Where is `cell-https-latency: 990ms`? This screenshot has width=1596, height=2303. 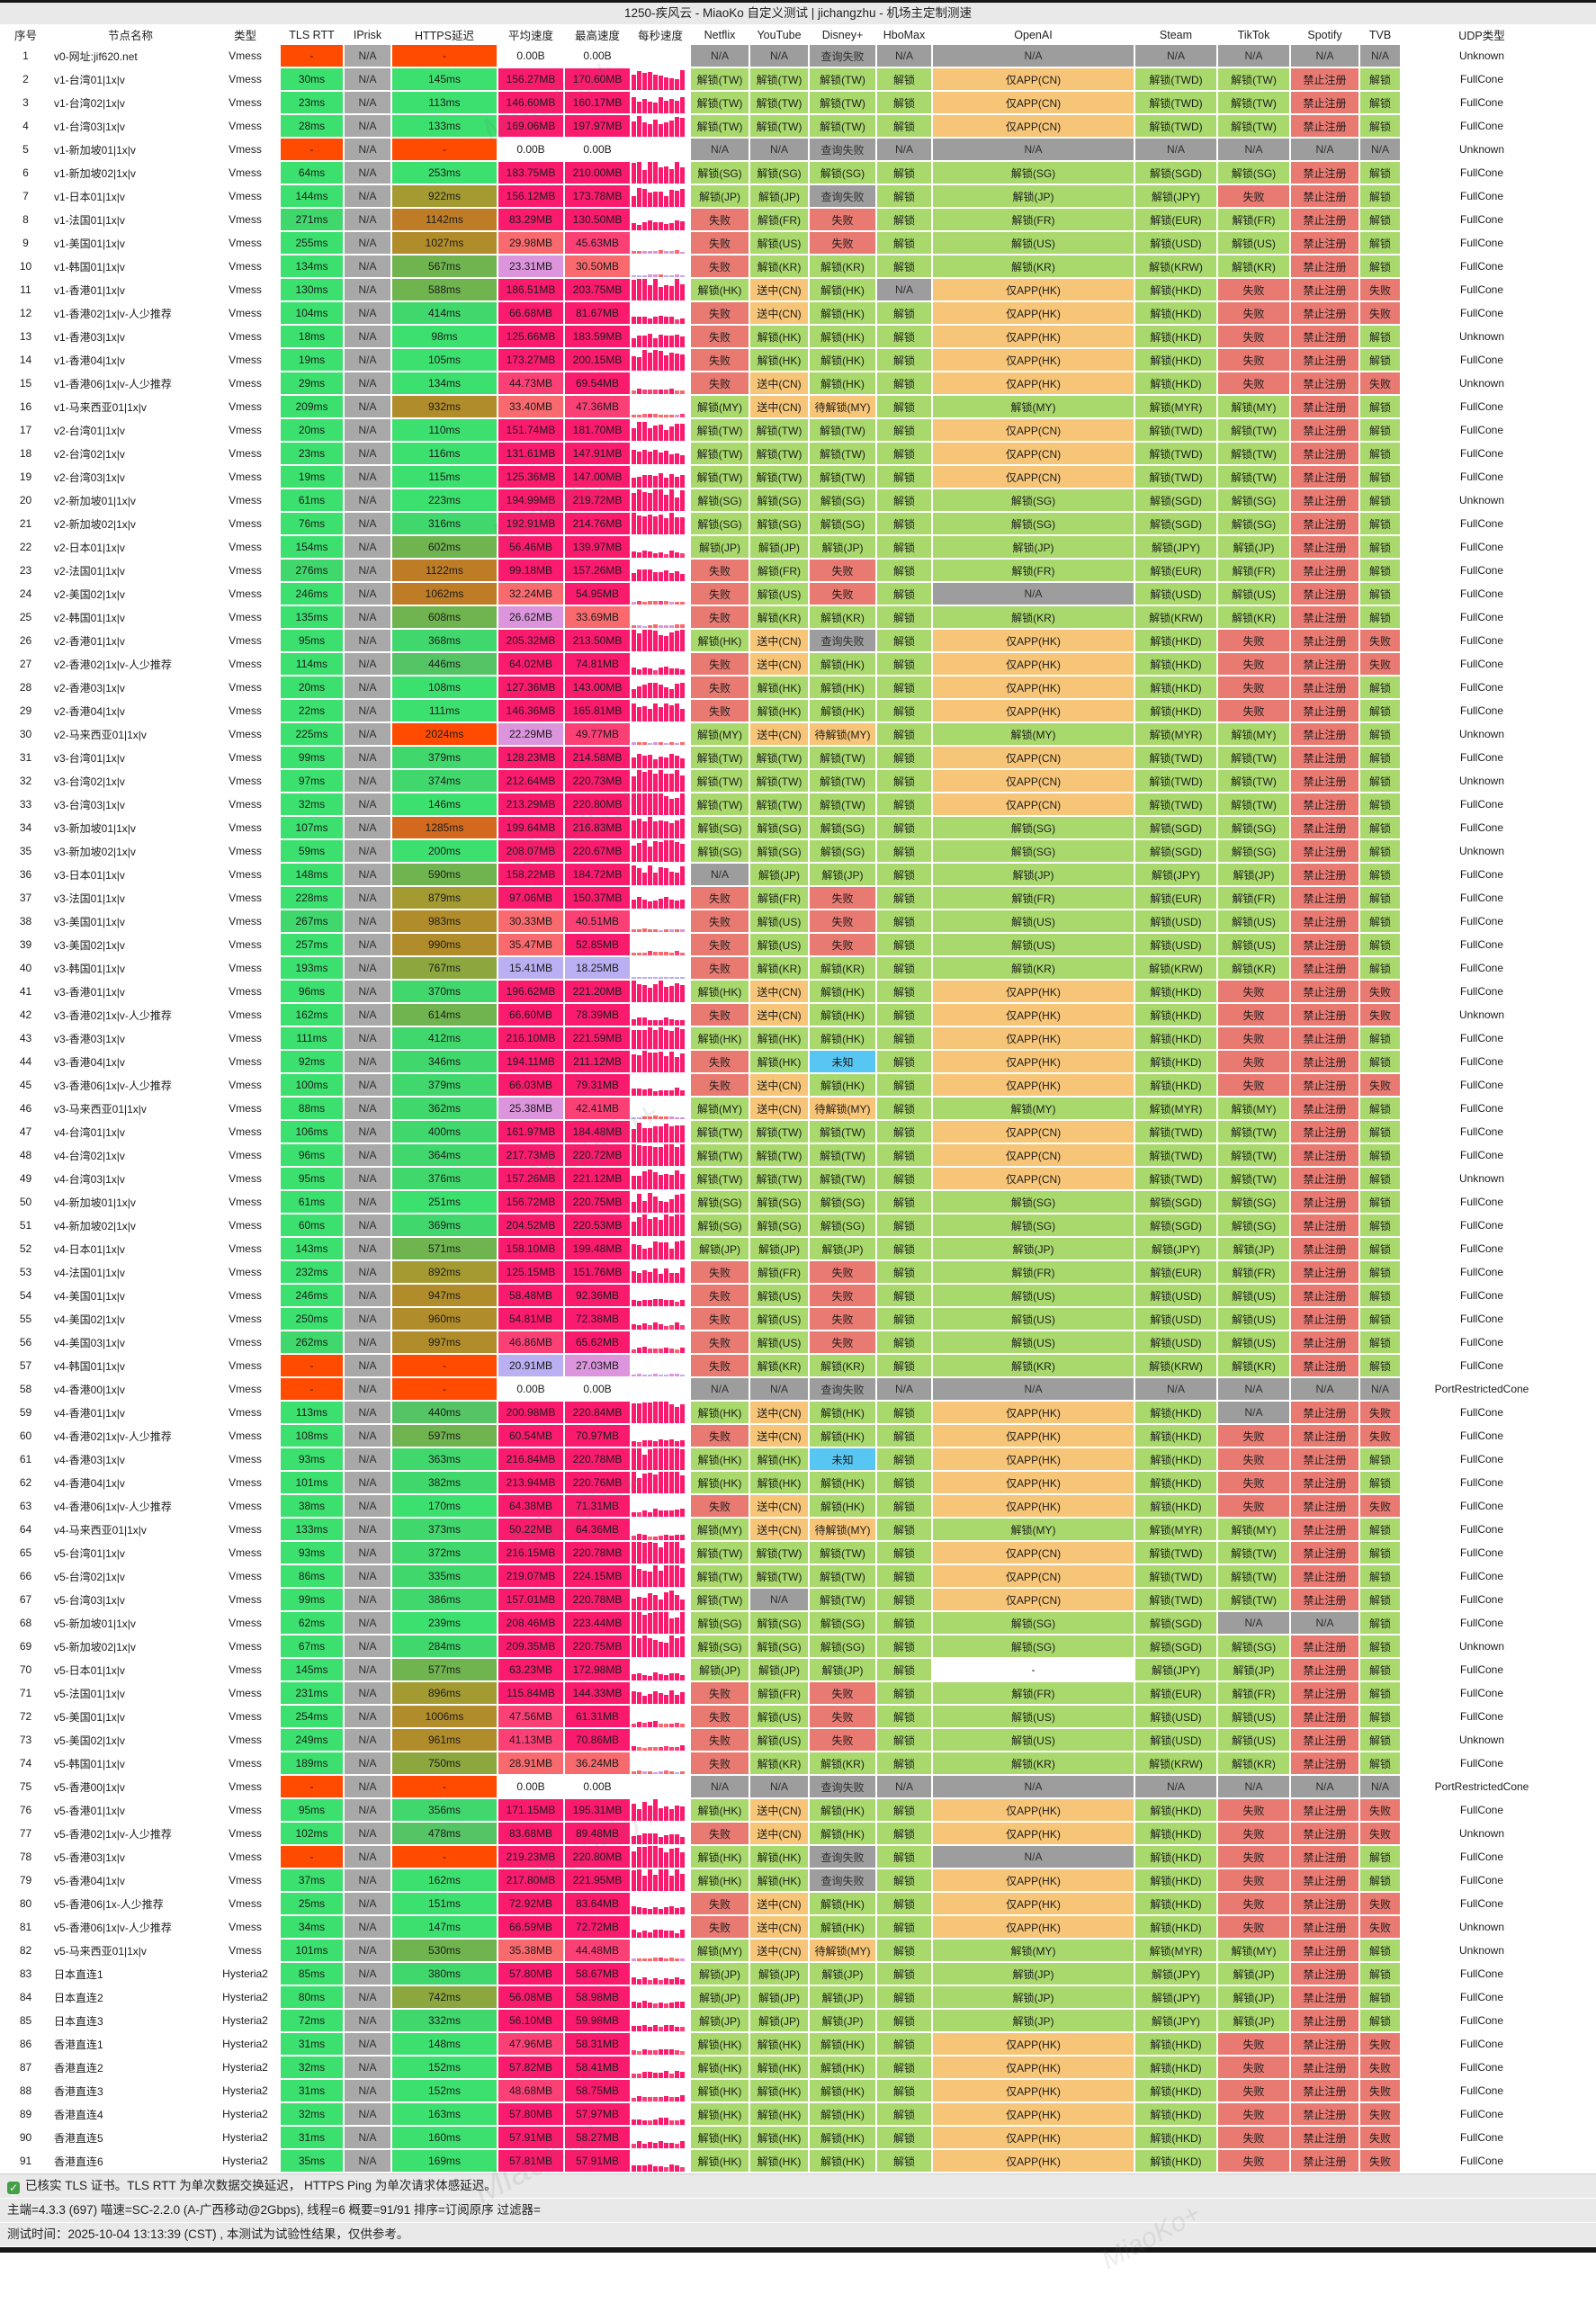
cell-https-latency: 990ms is located at coordinates (444, 944).